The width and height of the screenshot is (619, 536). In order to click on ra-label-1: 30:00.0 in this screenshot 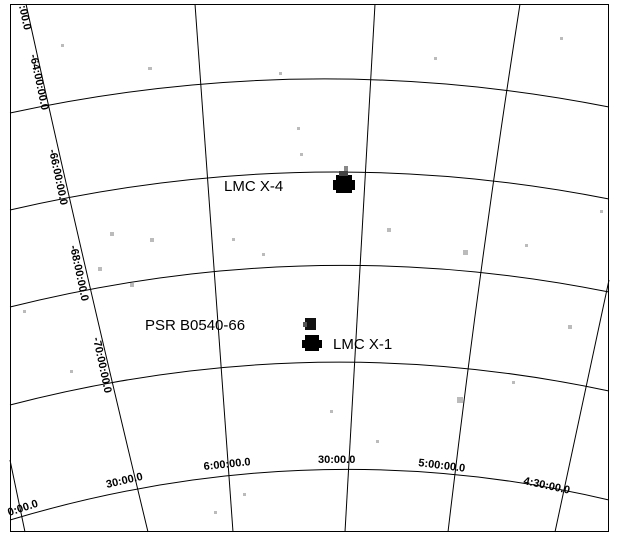, I will do `click(124, 481)`.